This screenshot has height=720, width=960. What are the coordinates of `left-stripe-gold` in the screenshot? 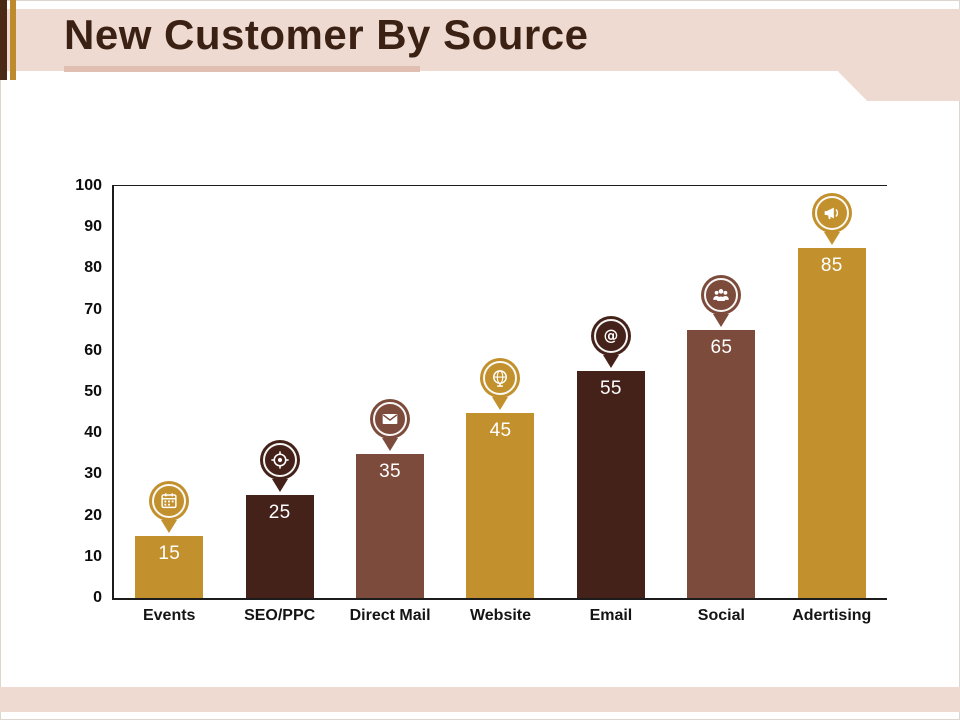 It's located at (13, 40).